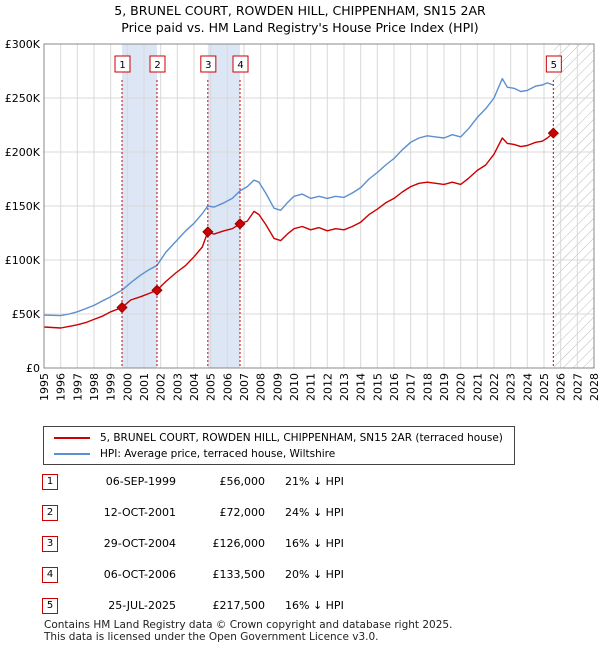 The width and height of the screenshot is (600, 650). Describe the element at coordinates (394, 387) in the screenshot. I see `x-tick-label: 2016` at that location.